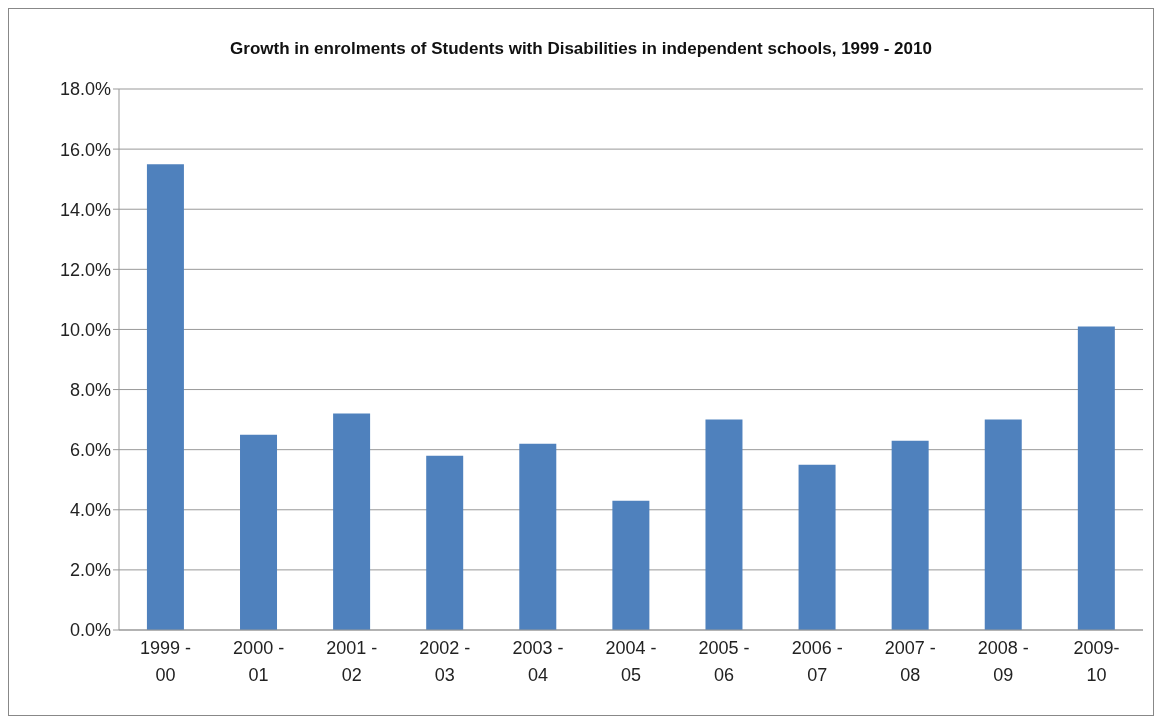  I want to click on x-tick-label: 2007 - 08, so click(910, 661).